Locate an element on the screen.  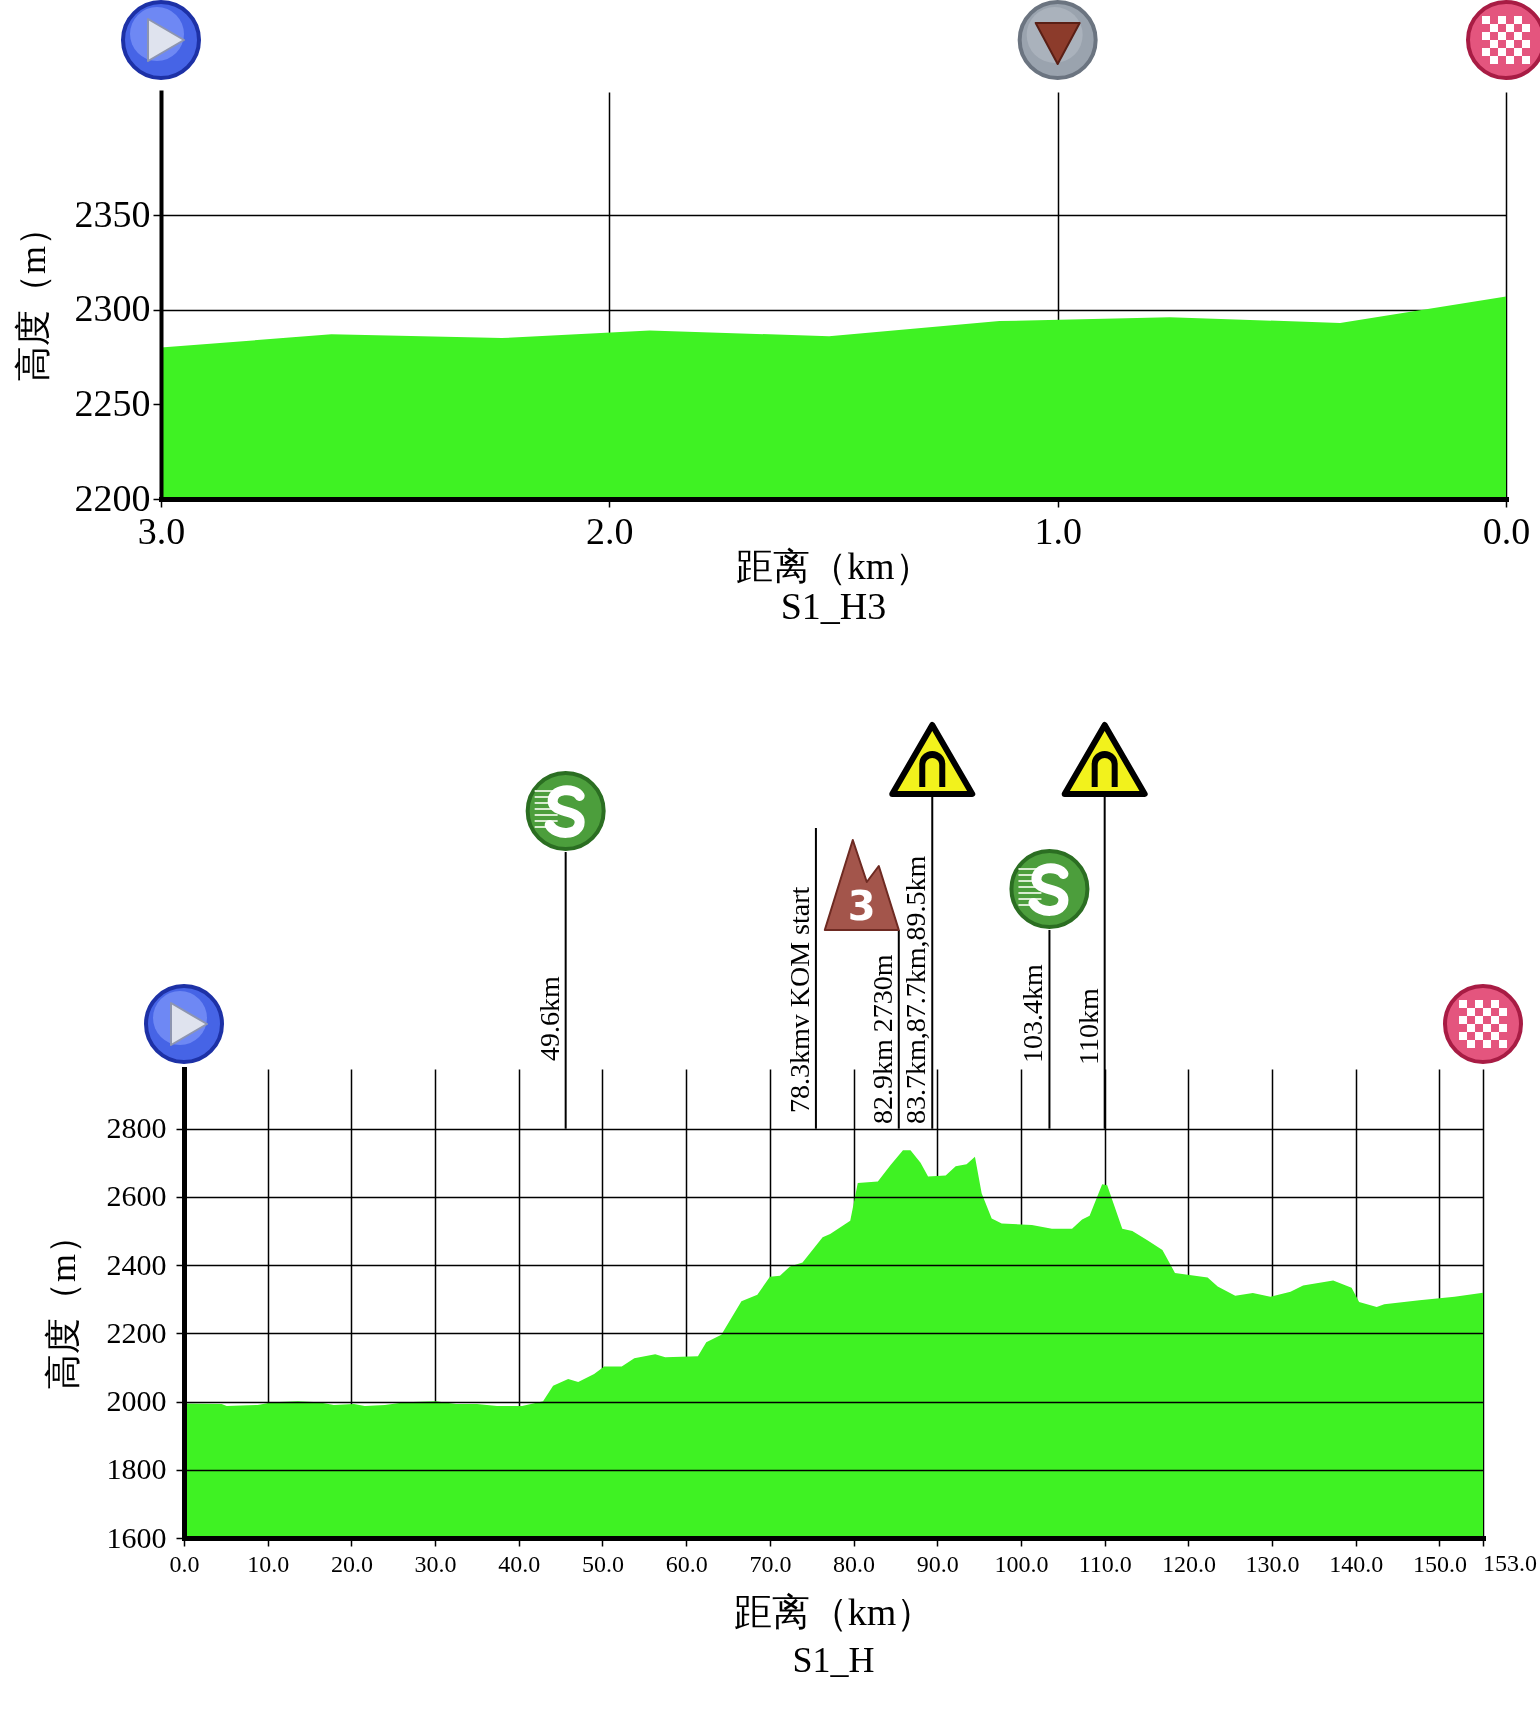
y-tick-label: 2600 is located at coordinates (136, 1196).